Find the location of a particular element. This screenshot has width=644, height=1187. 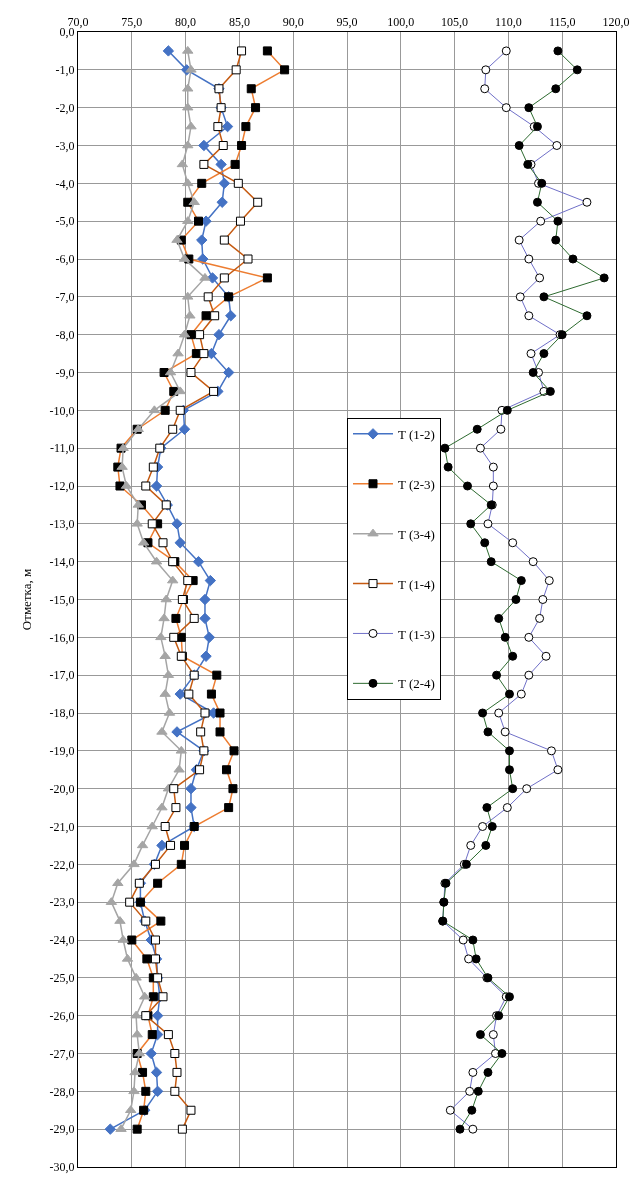

y-tick-label: -18,0 is located at coordinates (62, 713).